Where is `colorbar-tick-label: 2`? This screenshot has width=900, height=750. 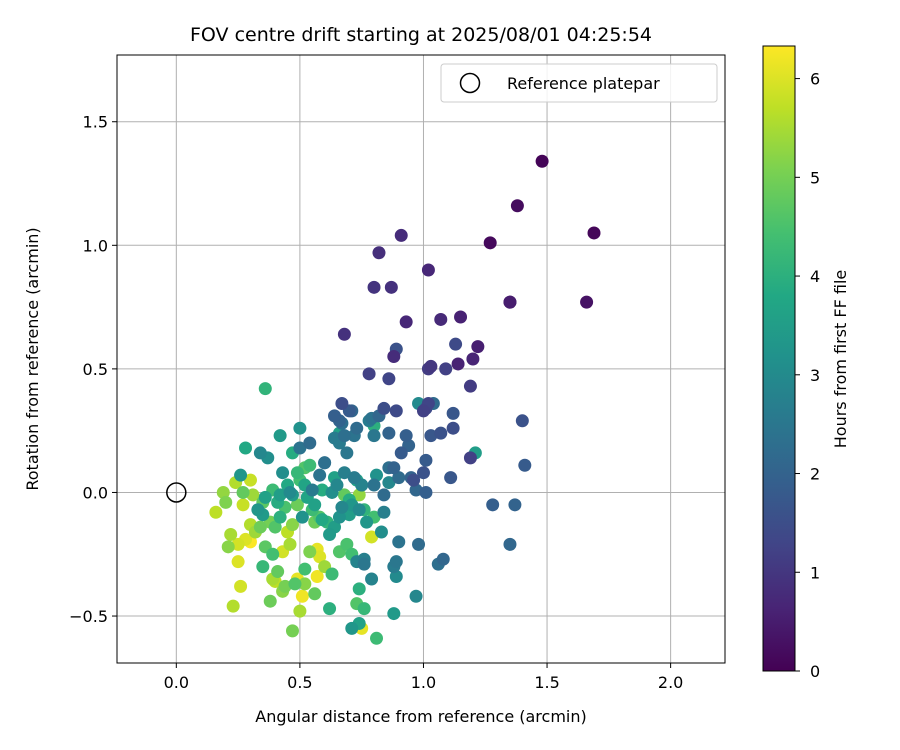
colorbar-tick-label: 2 is located at coordinates (815, 474).